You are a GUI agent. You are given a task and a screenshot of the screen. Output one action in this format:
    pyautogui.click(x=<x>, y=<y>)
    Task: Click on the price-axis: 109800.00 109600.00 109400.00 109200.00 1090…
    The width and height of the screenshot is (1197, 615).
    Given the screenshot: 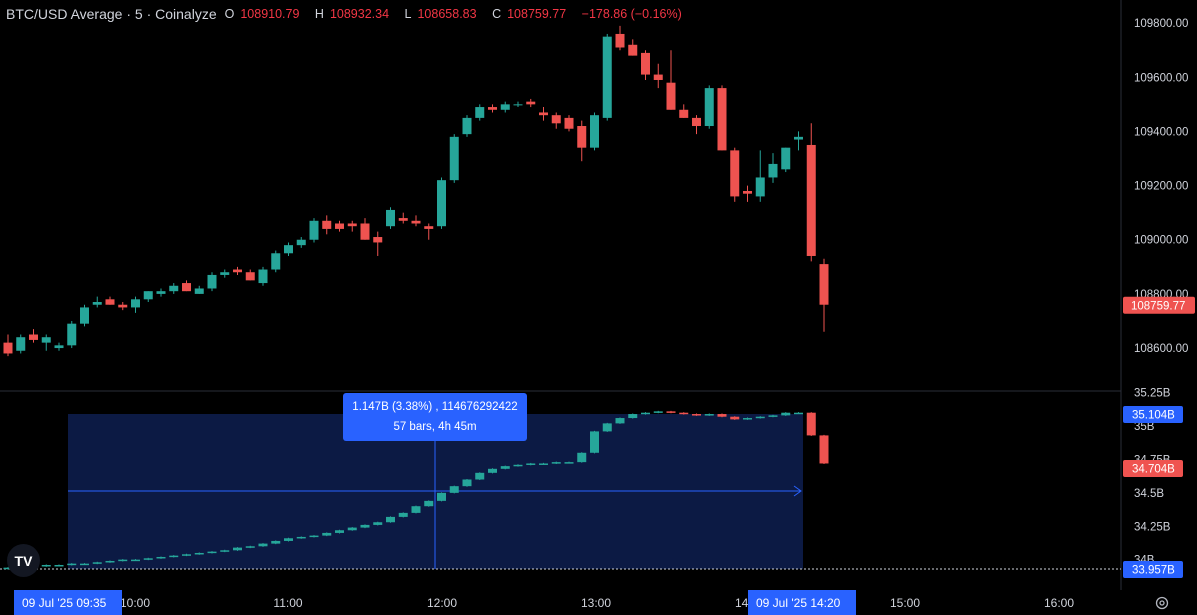 What is the action you would take?
    pyautogui.click(x=1159, y=186)
    